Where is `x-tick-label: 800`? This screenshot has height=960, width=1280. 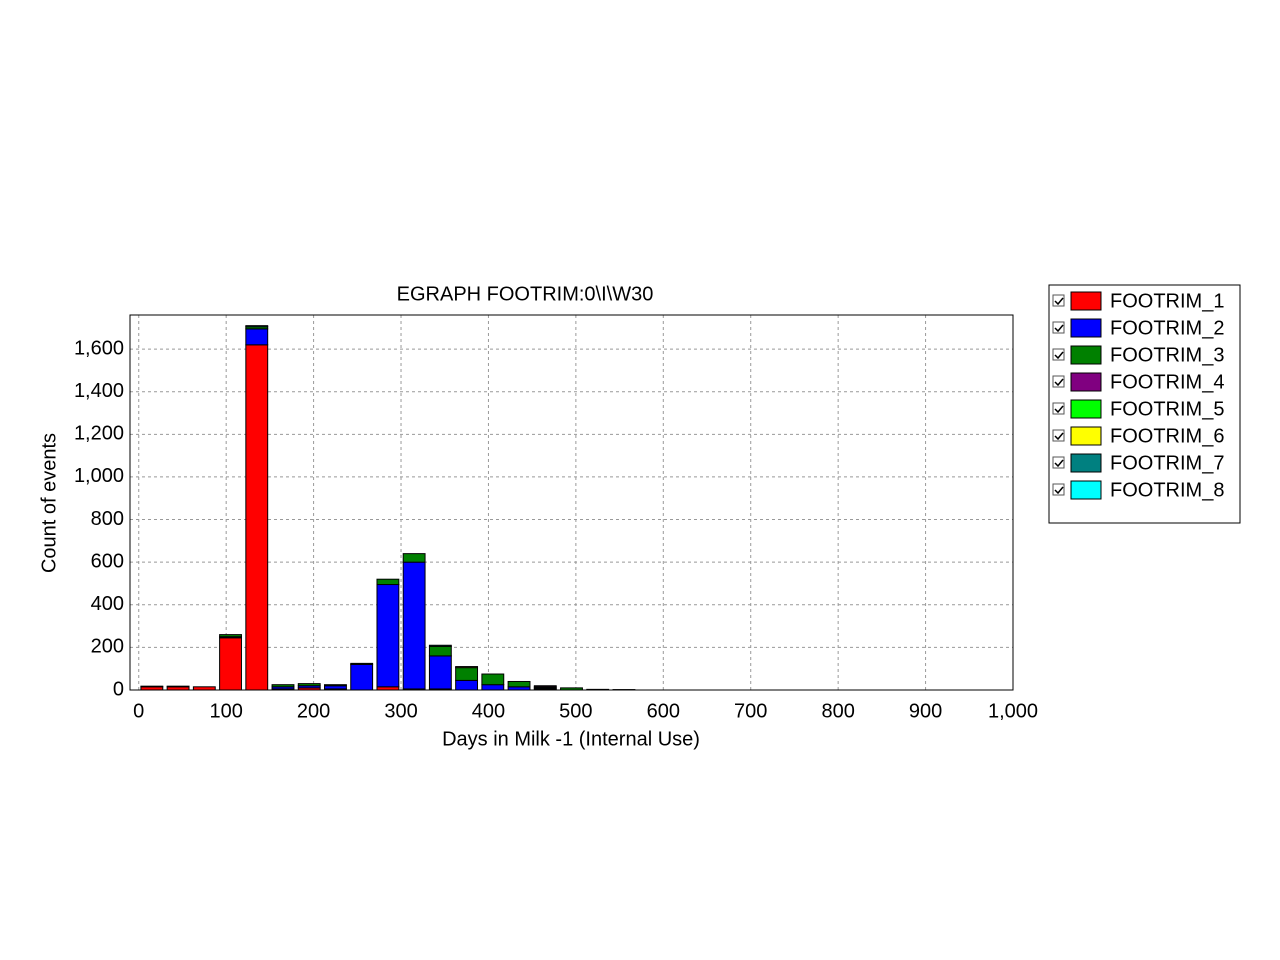 x-tick-label: 800 is located at coordinates (837, 711).